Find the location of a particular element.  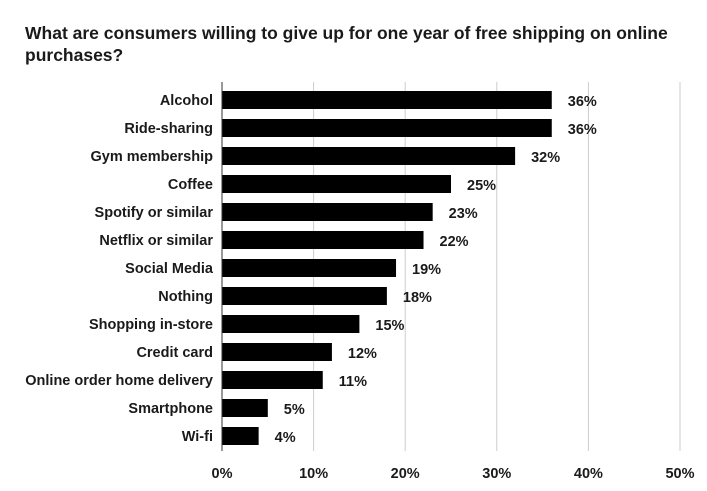

value-label: 18% is located at coordinates (417, 298).